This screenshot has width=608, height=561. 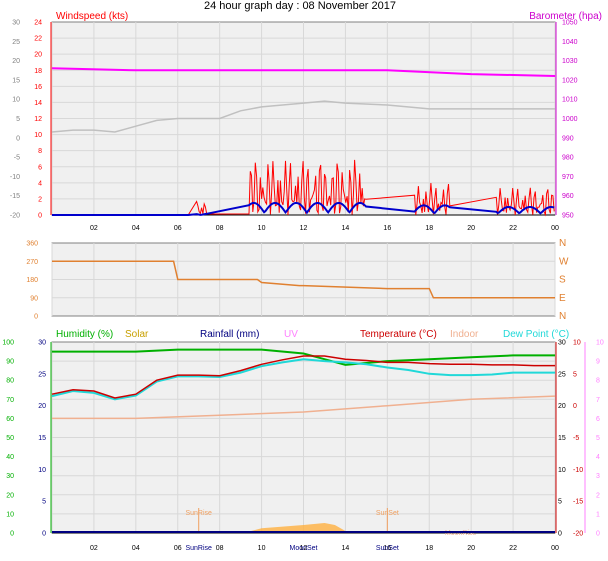 I want to click on x-tick-label: 22, so click(x=513, y=228).